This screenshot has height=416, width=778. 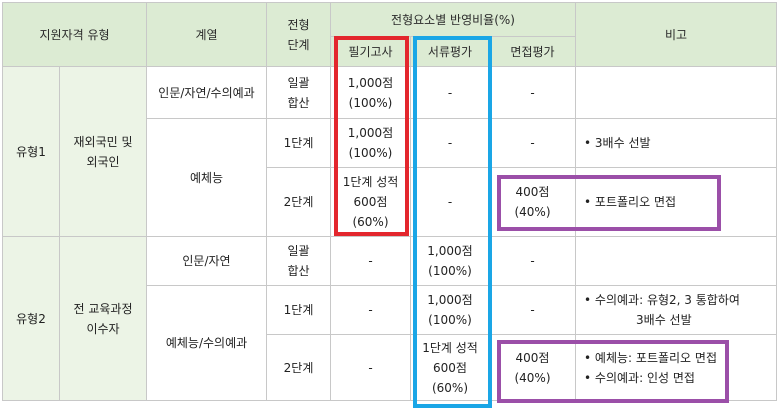 What do you see at coordinates (532, 51) in the screenshot?
I see `header-interview: 면접평가` at bounding box center [532, 51].